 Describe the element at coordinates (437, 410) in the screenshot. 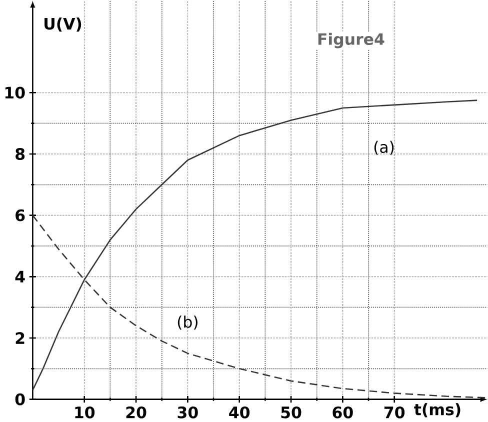

I see `x-axis-title: t(ms)` at that location.